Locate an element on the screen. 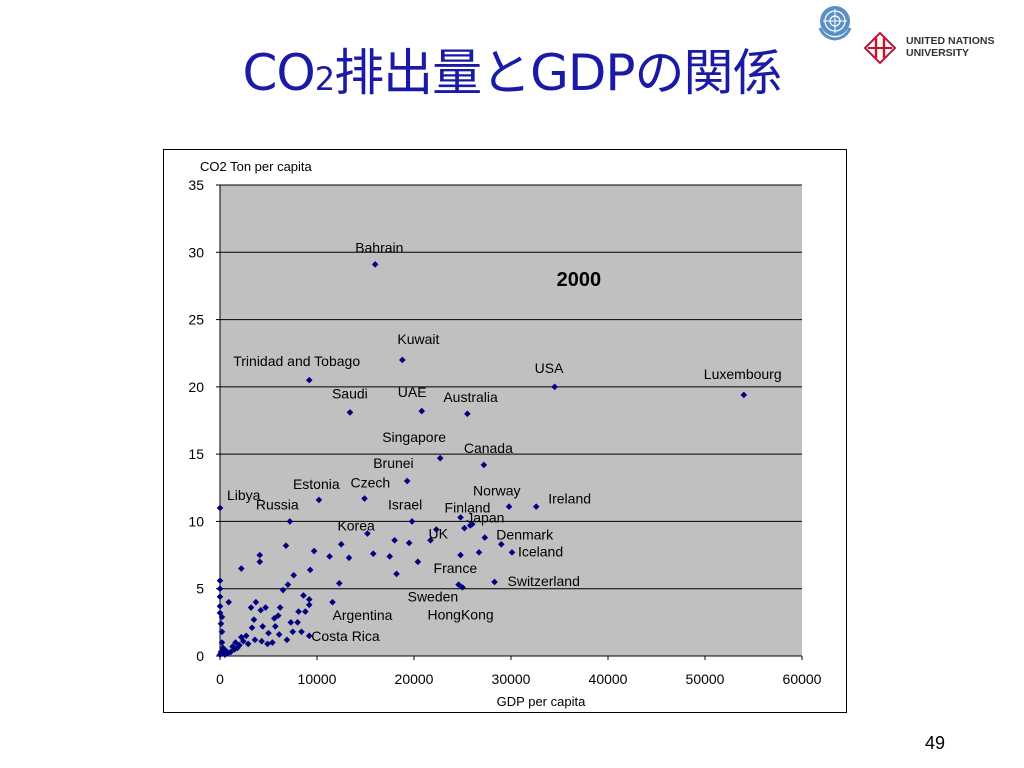 The width and height of the screenshot is (1024, 768). point-label-estonia: Estonia is located at coordinates (316, 484).